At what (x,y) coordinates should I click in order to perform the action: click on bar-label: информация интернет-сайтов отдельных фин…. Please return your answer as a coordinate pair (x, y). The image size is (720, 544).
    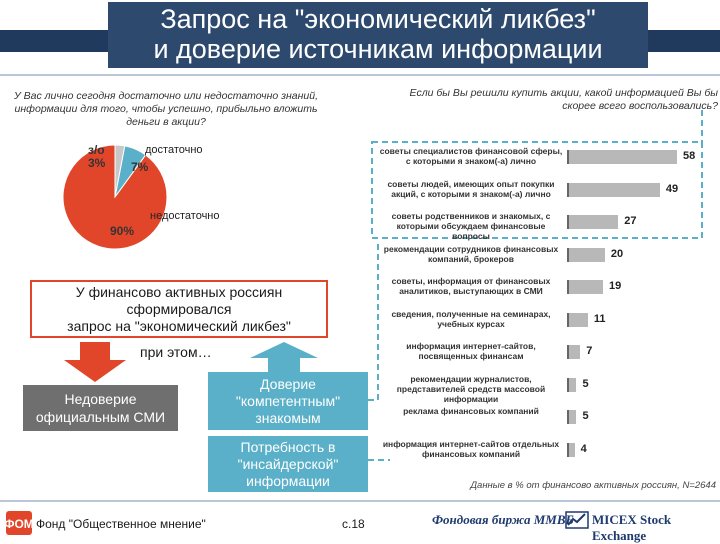
    Looking at the image, I should click on (471, 448).